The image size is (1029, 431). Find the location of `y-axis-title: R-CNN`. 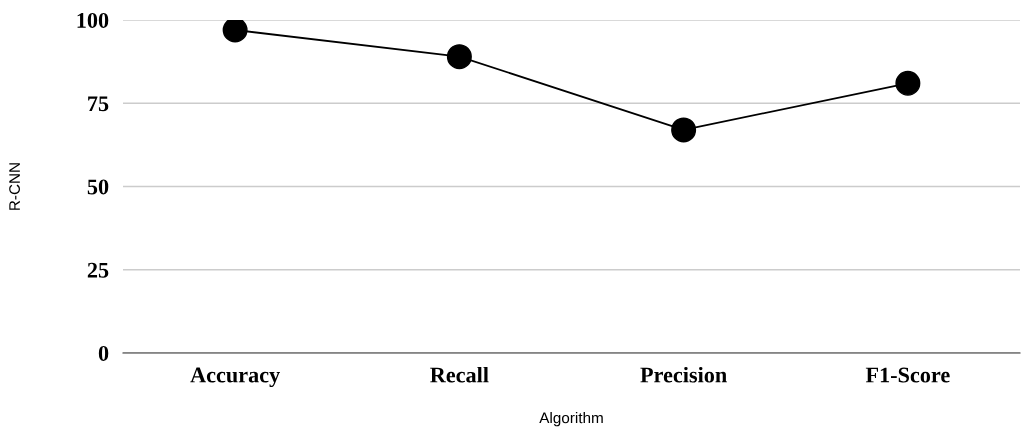

y-axis-title: R-CNN is located at coordinates (14, 186).